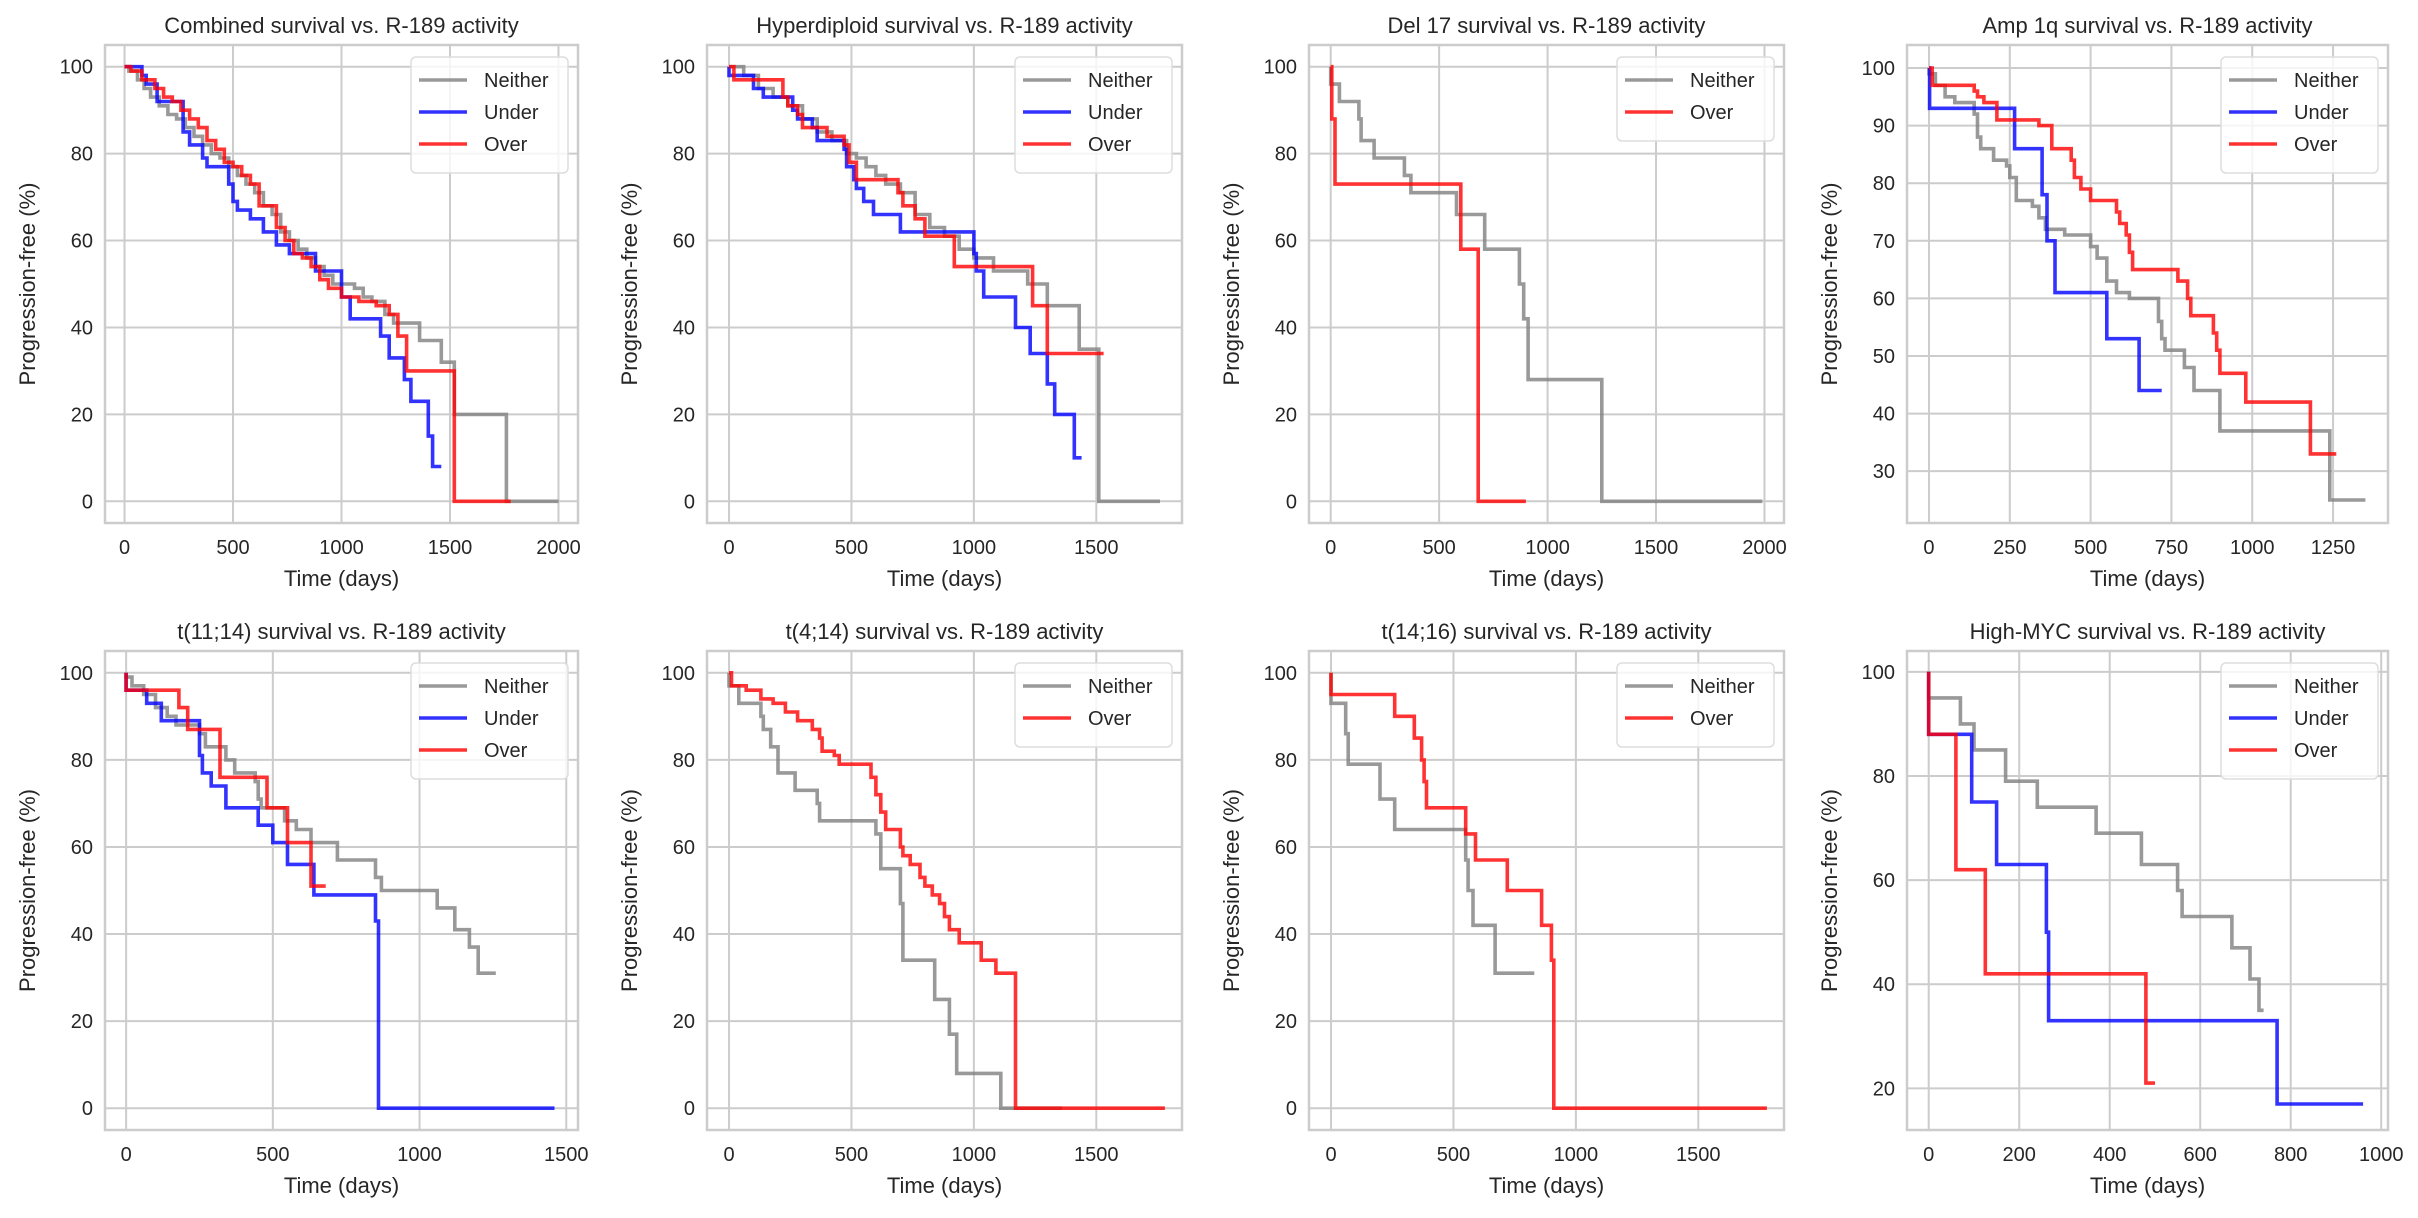 The image size is (2418, 1218). Describe the element at coordinates (2019, 1155) in the screenshot. I see `x-tick-label: 200` at that location.